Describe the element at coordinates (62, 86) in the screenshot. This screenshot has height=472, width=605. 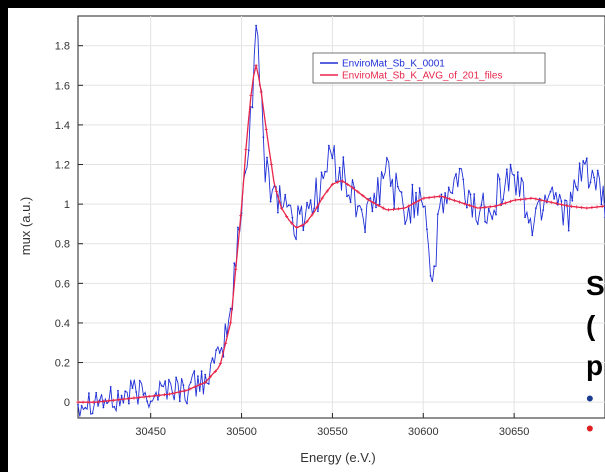
I see `y-tick-label: 1.6` at that location.